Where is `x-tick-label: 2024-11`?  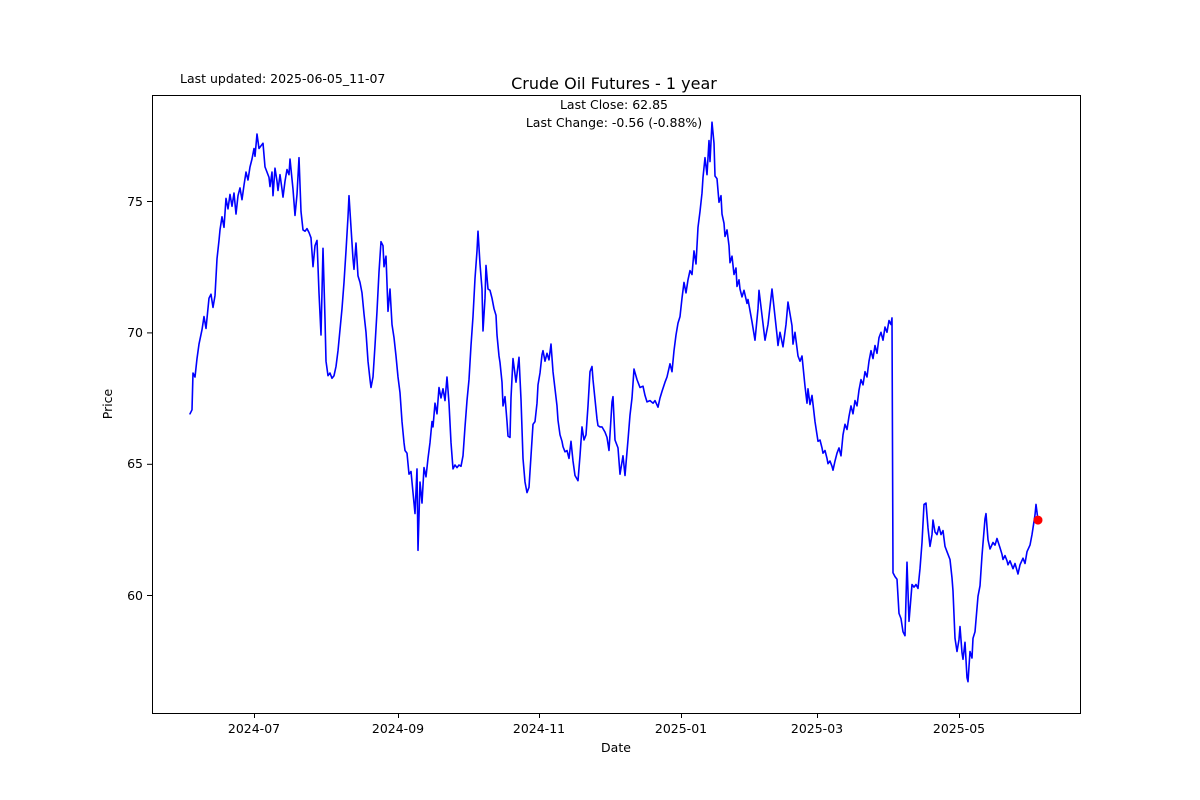 x-tick-label: 2024-11 is located at coordinates (539, 728).